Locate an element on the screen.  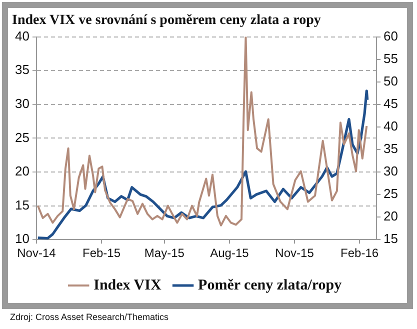
x-tick-label: Nov-15 is located at coordinates (294, 253).